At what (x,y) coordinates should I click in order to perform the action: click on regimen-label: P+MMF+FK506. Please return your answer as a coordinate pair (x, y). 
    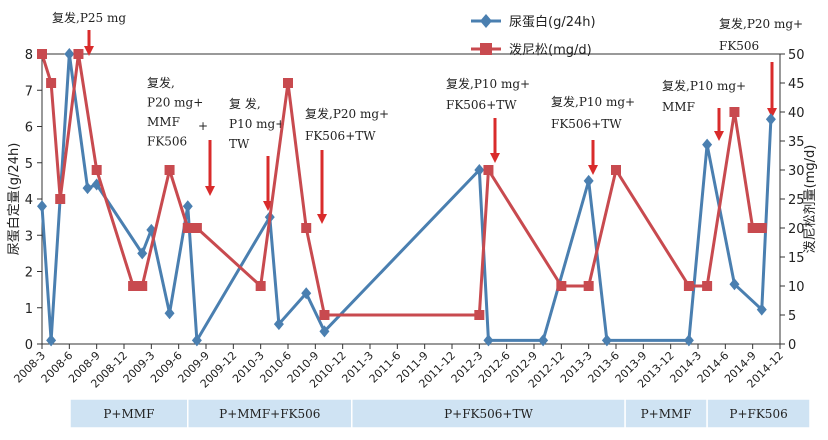
    Looking at the image, I should click on (269, 414).